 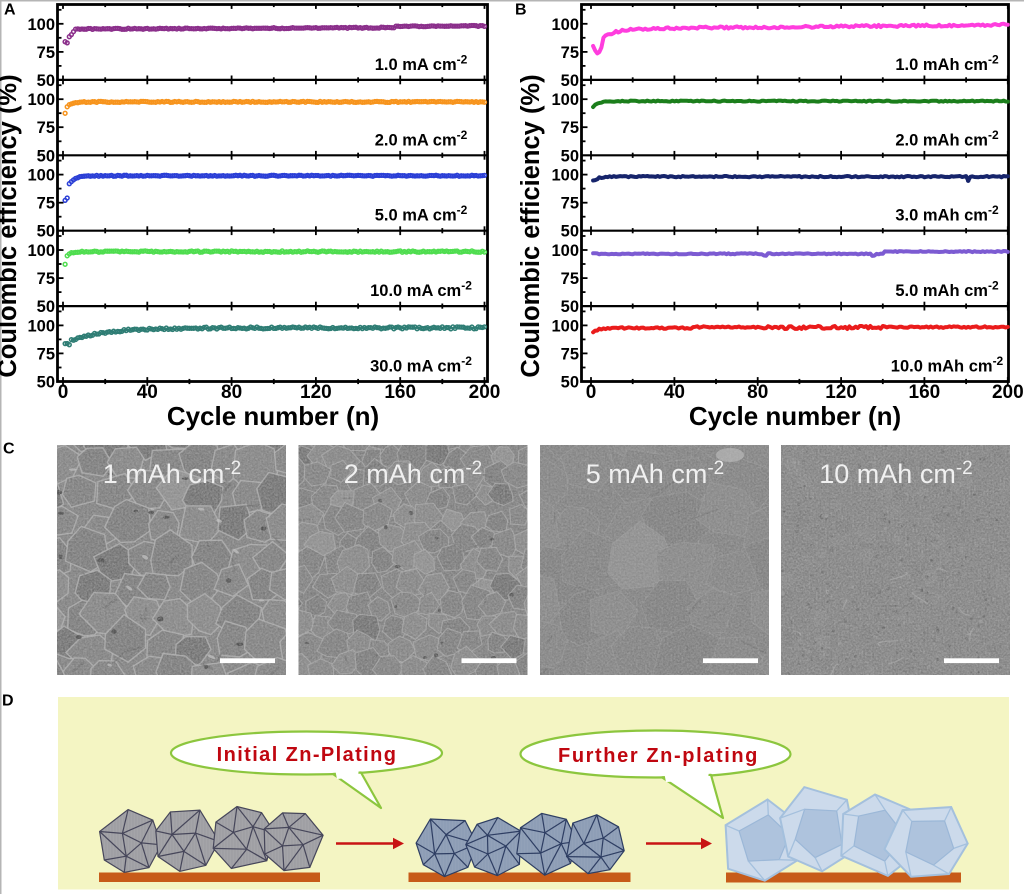 I want to click on svg-text: D, so click(x=8, y=701).